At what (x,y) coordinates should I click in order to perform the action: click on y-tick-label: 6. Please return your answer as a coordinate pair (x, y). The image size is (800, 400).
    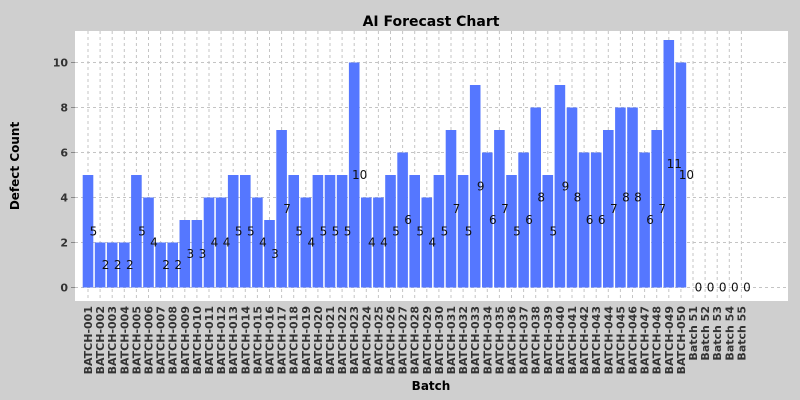
    Looking at the image, I should click on (64, 153).